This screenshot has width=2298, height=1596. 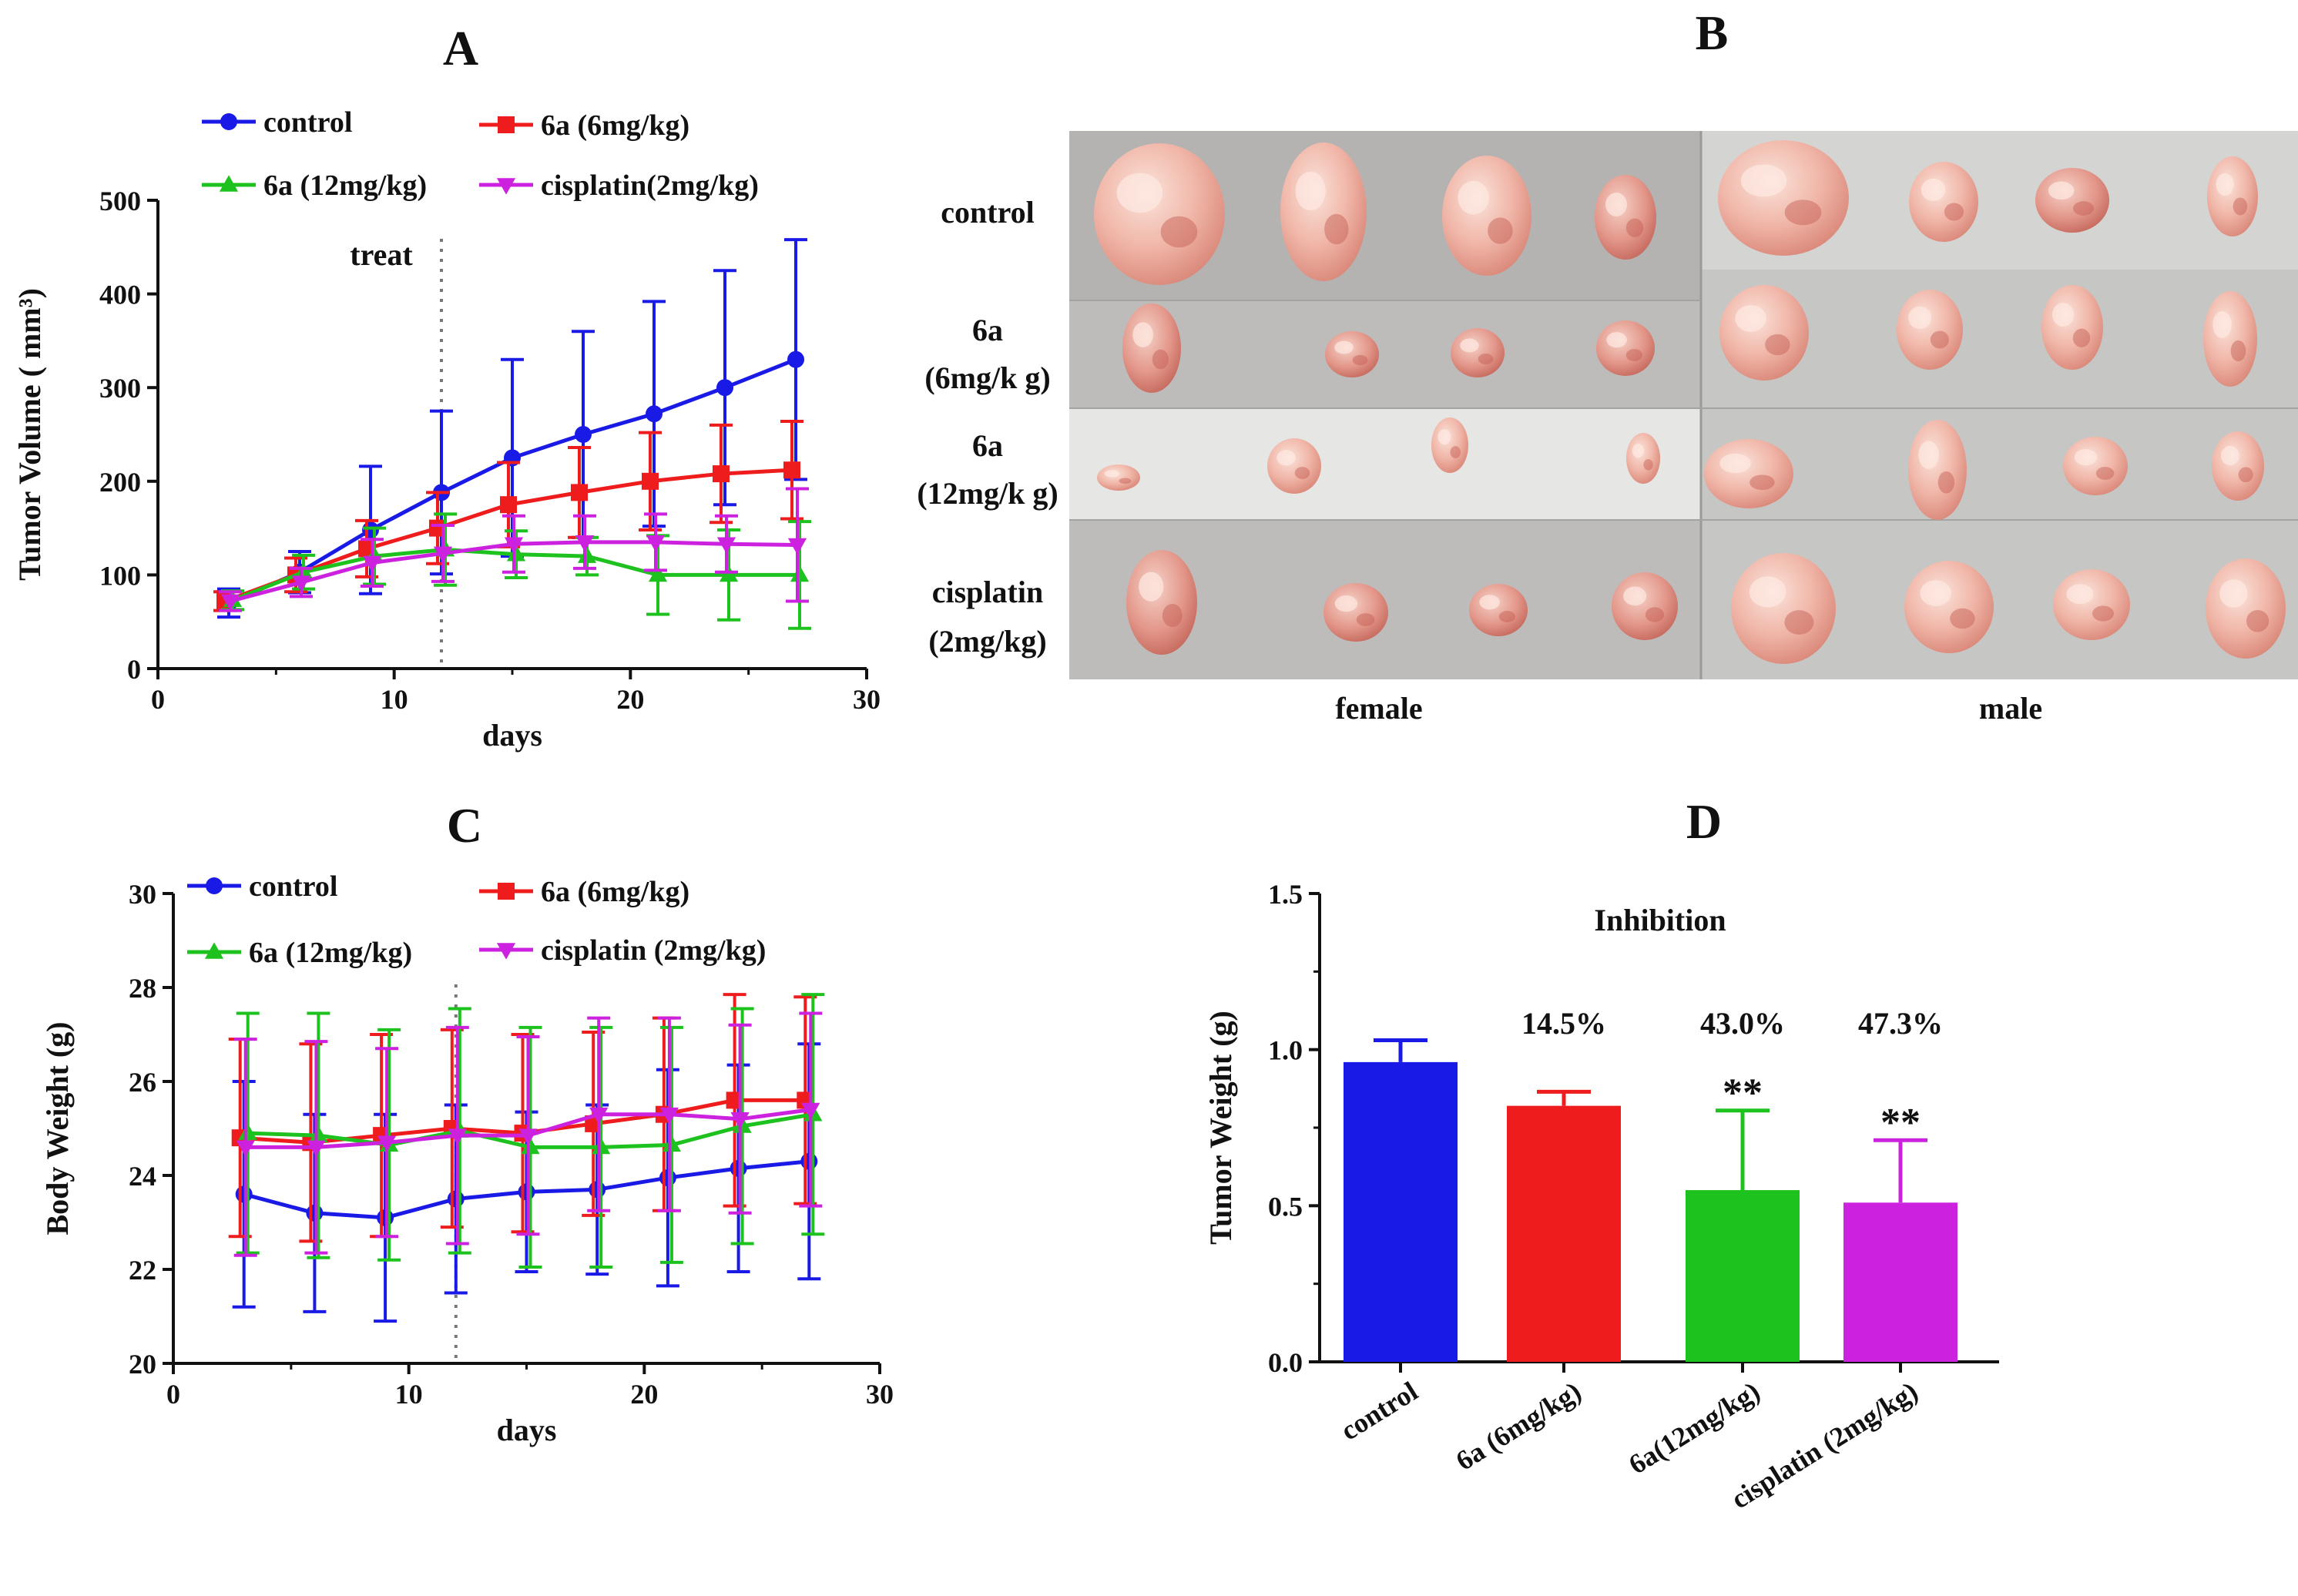 I want to click on y-tick-label: 200, so click(x=120, y=483).